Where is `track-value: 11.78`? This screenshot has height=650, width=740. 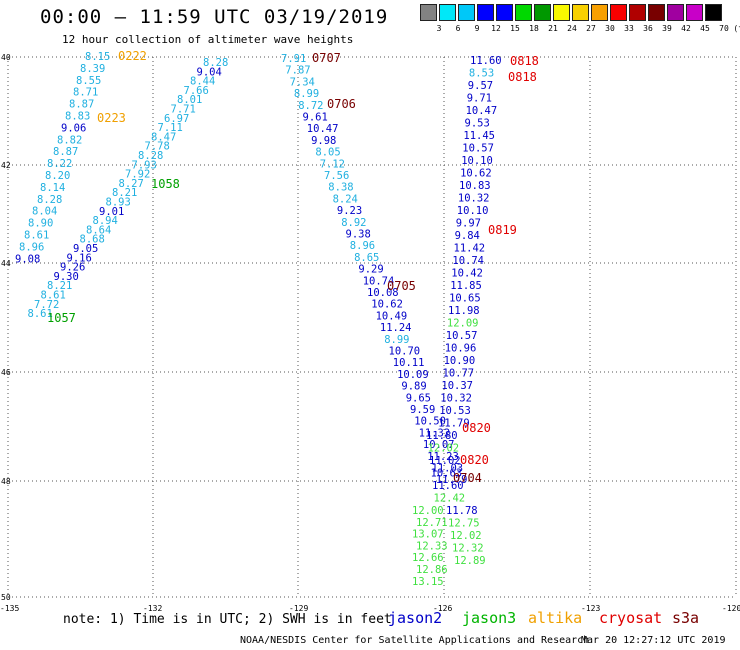 track-value: 11.78 is located at coordinates (462, 511).